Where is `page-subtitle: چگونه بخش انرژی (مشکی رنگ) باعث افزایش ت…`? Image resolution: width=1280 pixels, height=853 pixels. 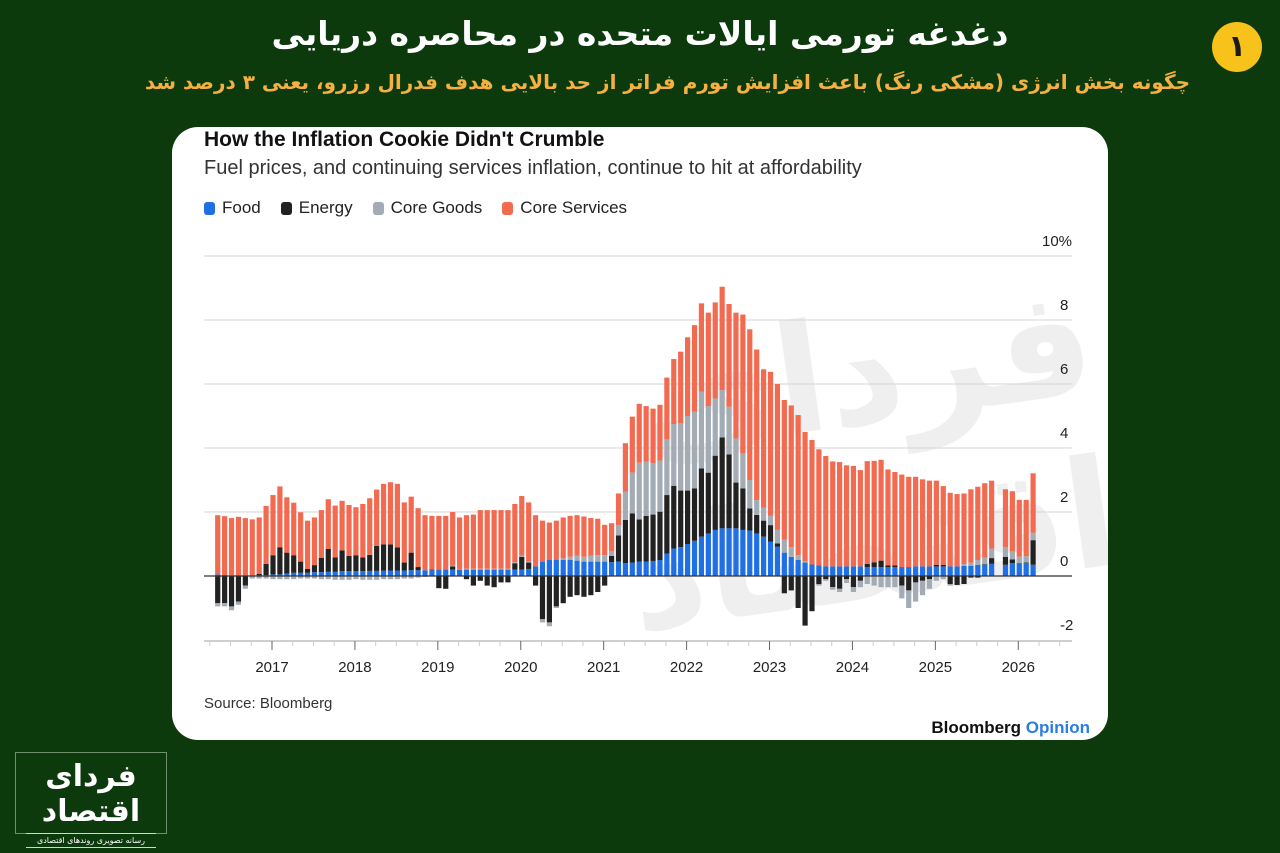
page-subtitle: چگونه بخش انرژی (مشکی رنگ) باعث افزایش ت… is located at coordinates (667, 82).